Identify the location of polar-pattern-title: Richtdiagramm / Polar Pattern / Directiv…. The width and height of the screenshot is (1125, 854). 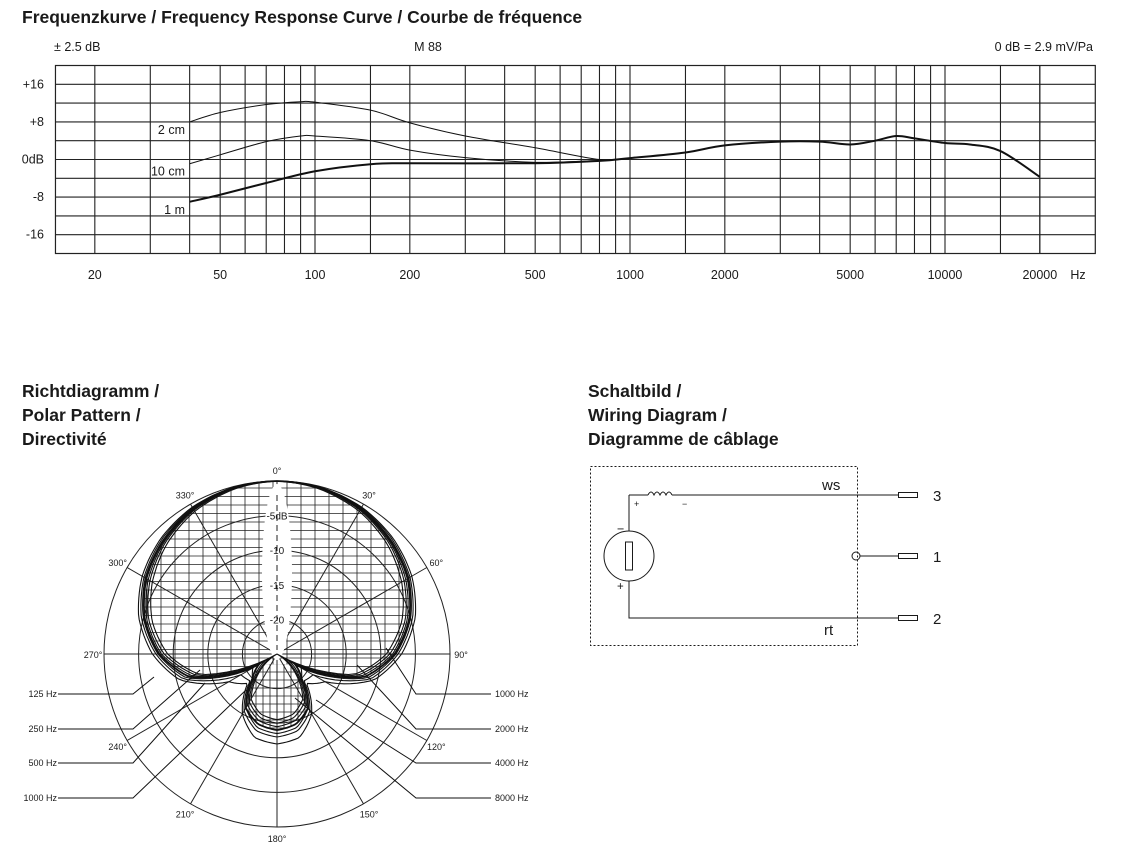
(90, 415).